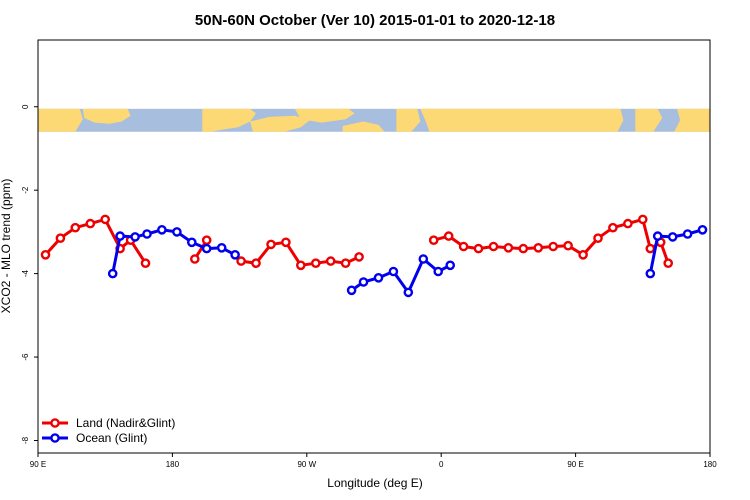  Describe the element at coordinates (25, 440) in the screenshot. I see `y-tick-label-4: -8` at that location.